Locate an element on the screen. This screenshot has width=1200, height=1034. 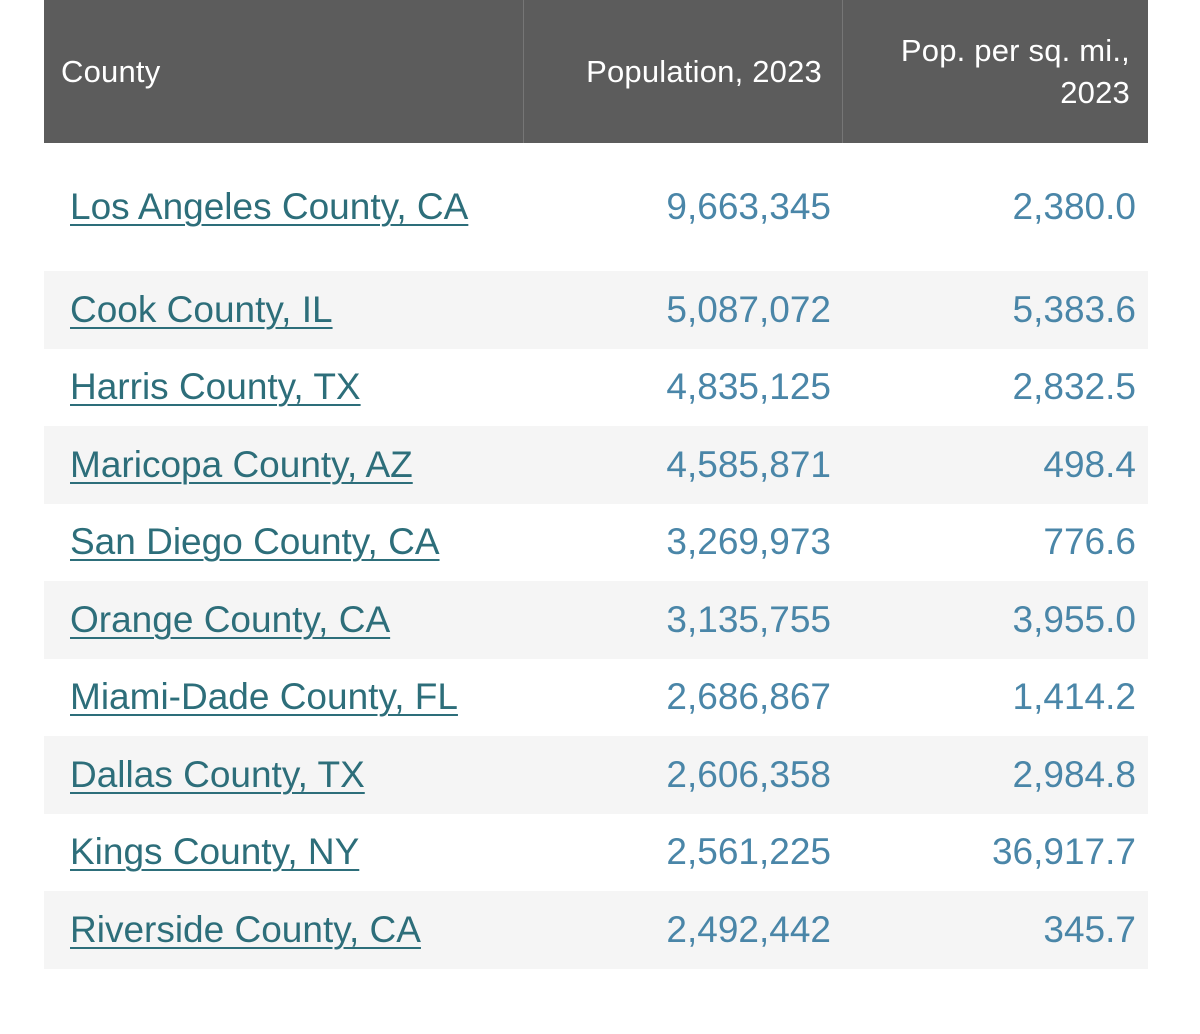
table-row: Maricopa County, AZ 4,585,871 498.4 is located at coordinates (596, 465).